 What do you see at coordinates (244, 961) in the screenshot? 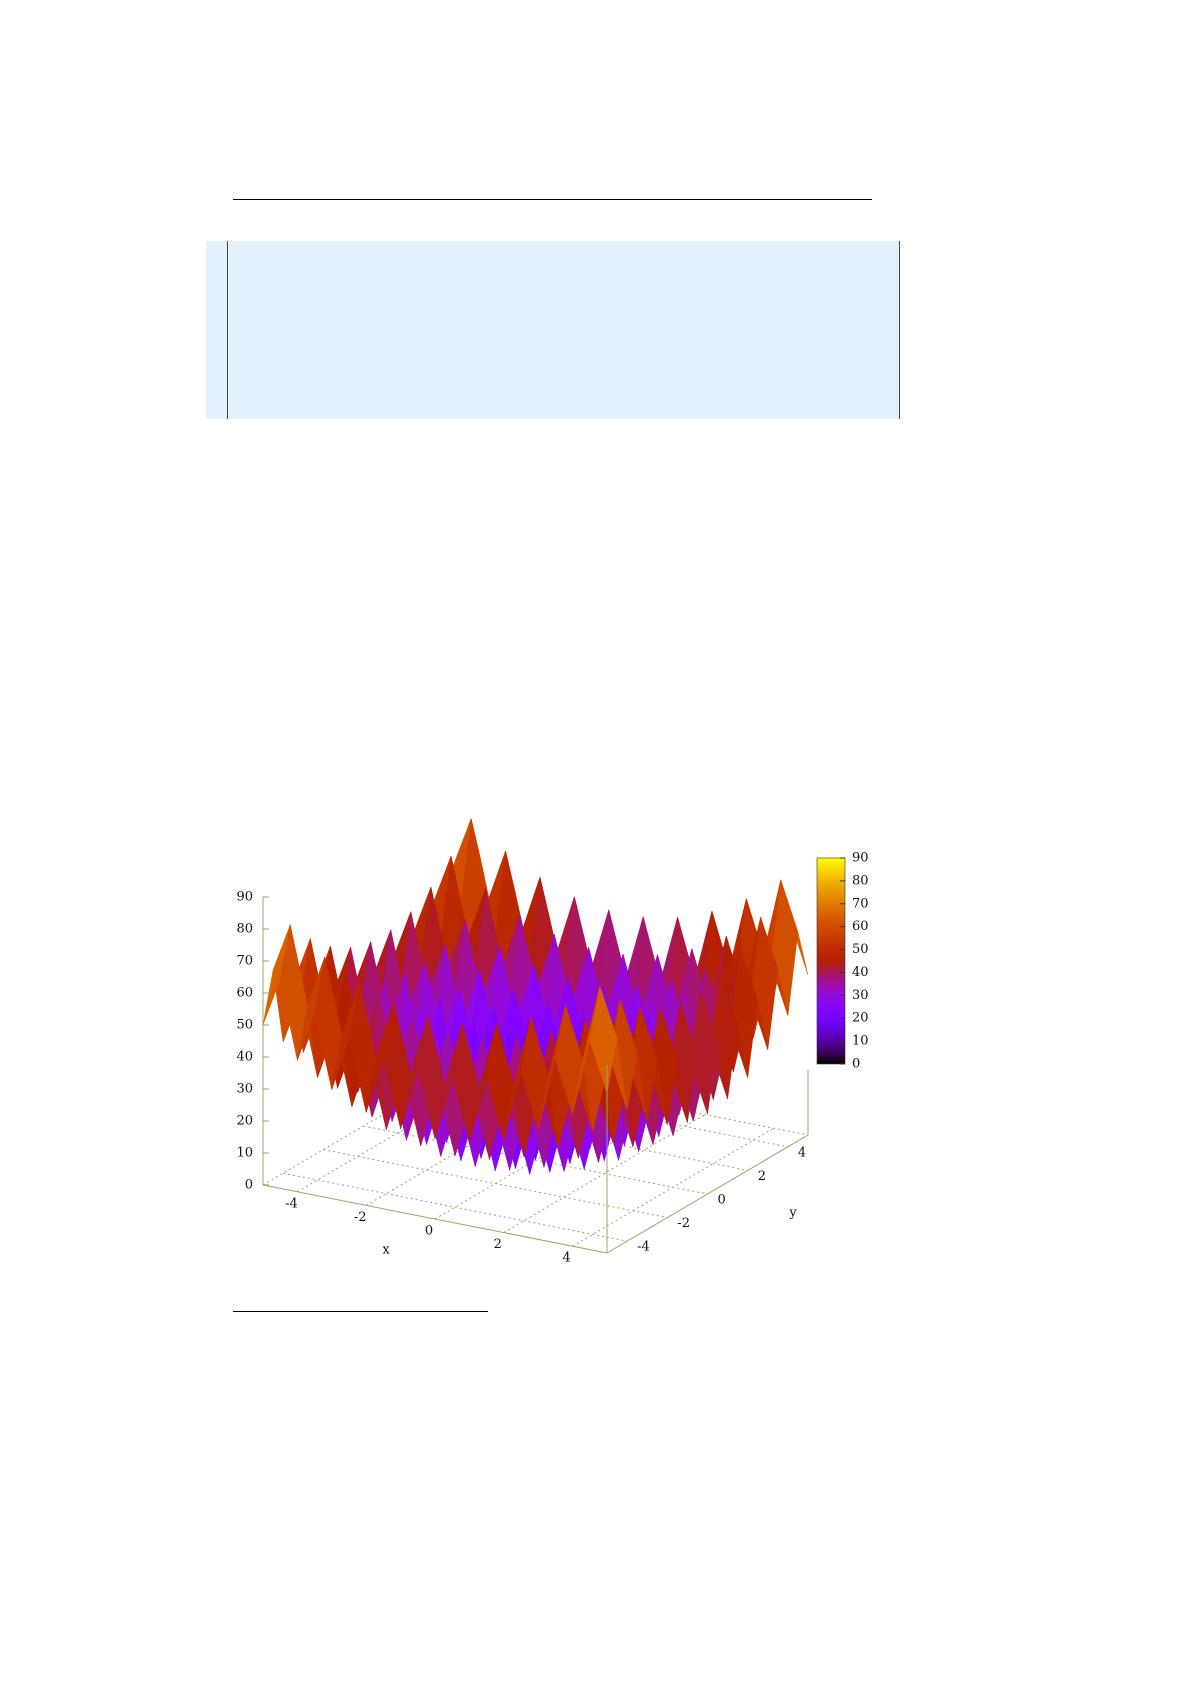
I see `z-tick-label: 70` at bounding box center [244, 961].